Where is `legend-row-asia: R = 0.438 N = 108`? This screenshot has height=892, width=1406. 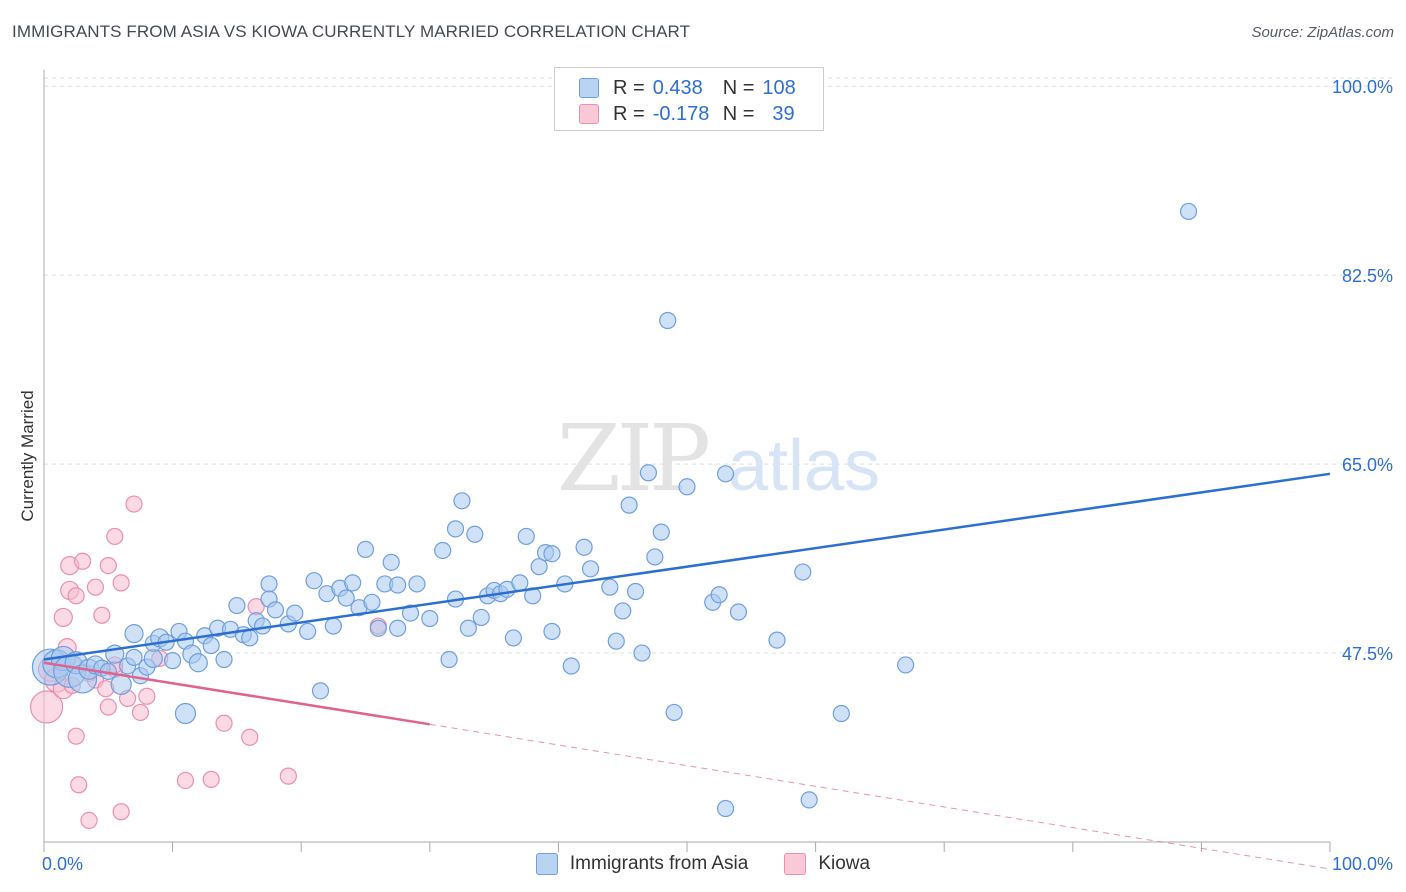 legend-row-asia: R = 0.438 N = 108 is located at coordinates (687, 88).